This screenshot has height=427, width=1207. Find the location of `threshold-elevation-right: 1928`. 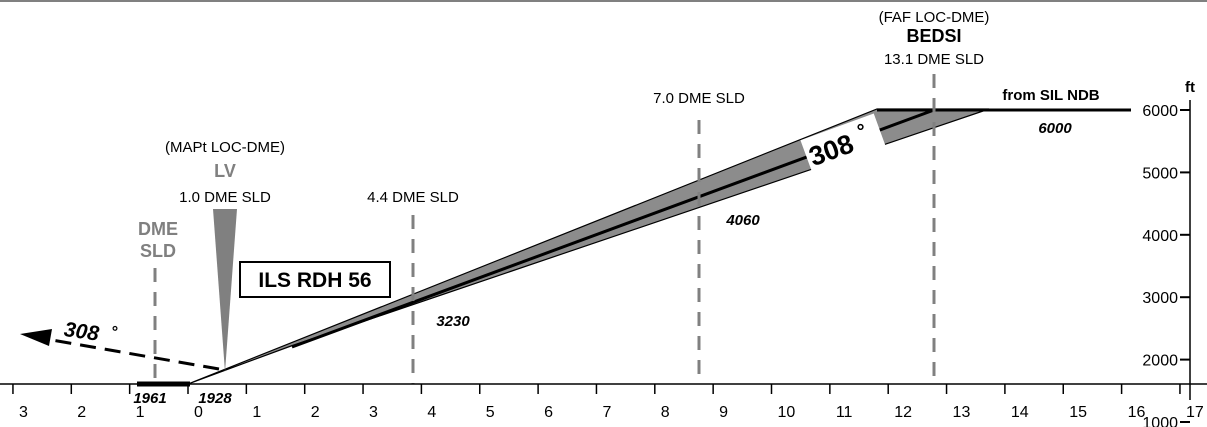

threshold-elevation-right: 1928 is located at coordinates (215, 398).